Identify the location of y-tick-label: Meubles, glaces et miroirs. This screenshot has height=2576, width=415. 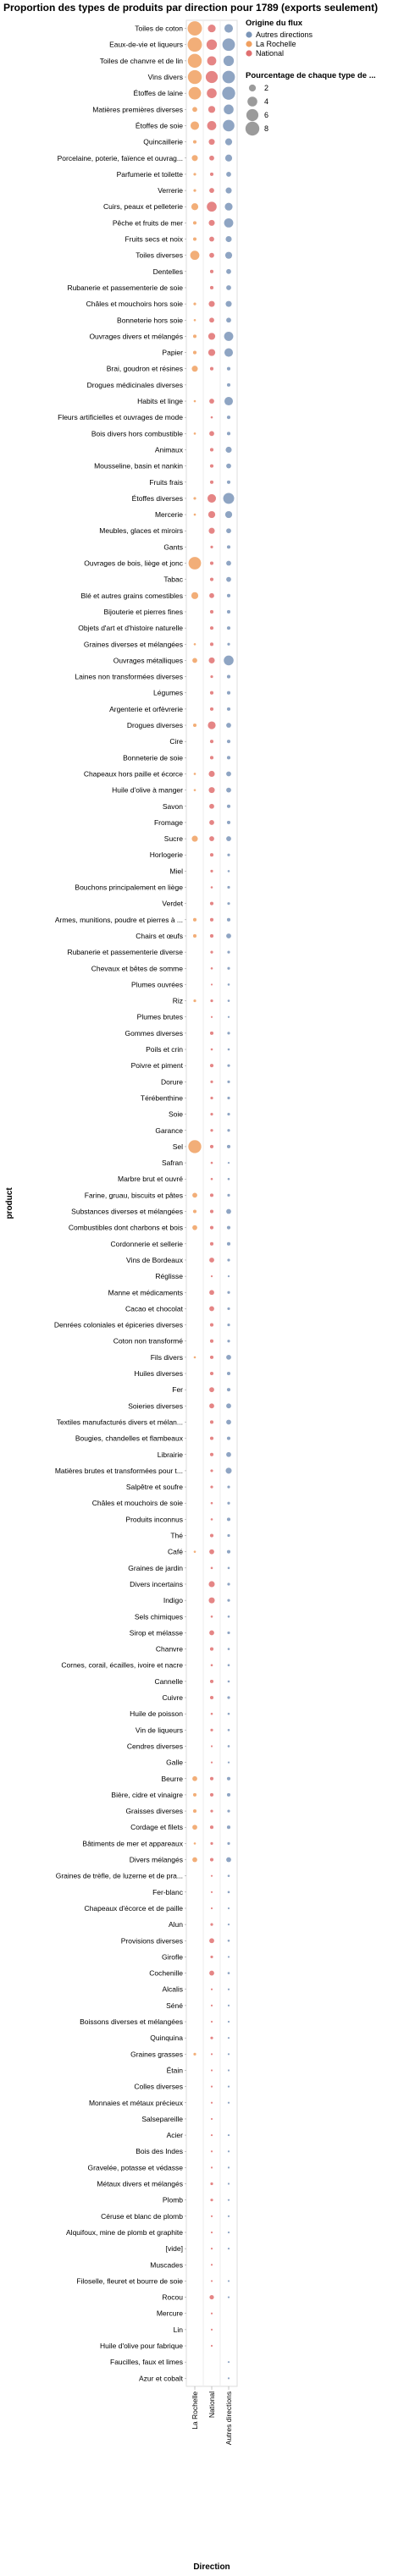
(141, 530).